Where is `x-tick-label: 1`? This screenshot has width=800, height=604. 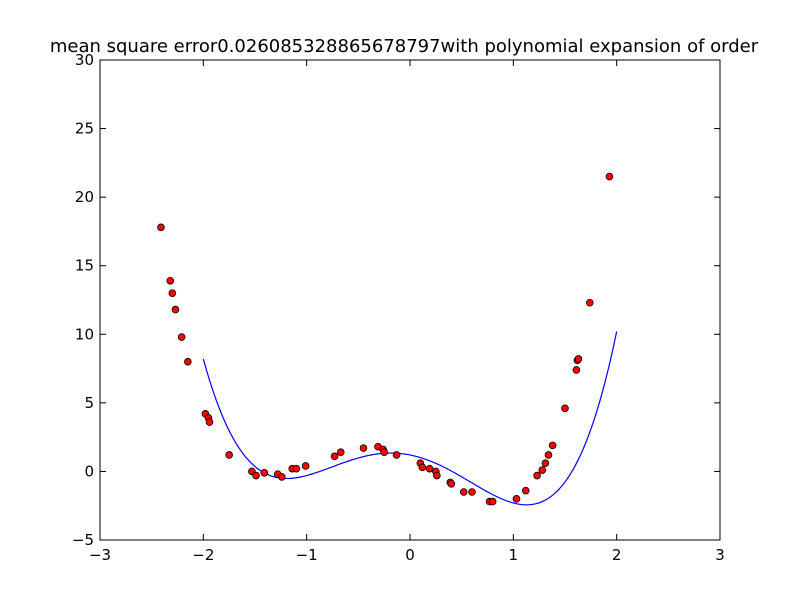 x-tick-label: 1 is located at coordinates (514, 555).